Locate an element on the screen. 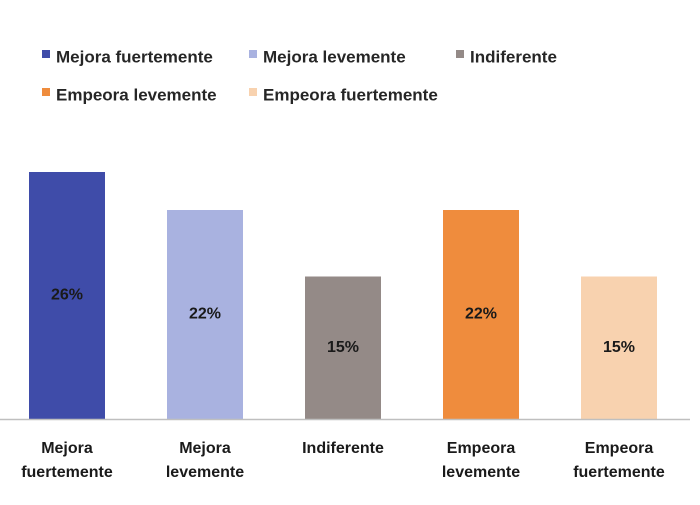 The height and width of the screenshot is (505, 700). data-label: 26% is located at coordinates (67, 295).